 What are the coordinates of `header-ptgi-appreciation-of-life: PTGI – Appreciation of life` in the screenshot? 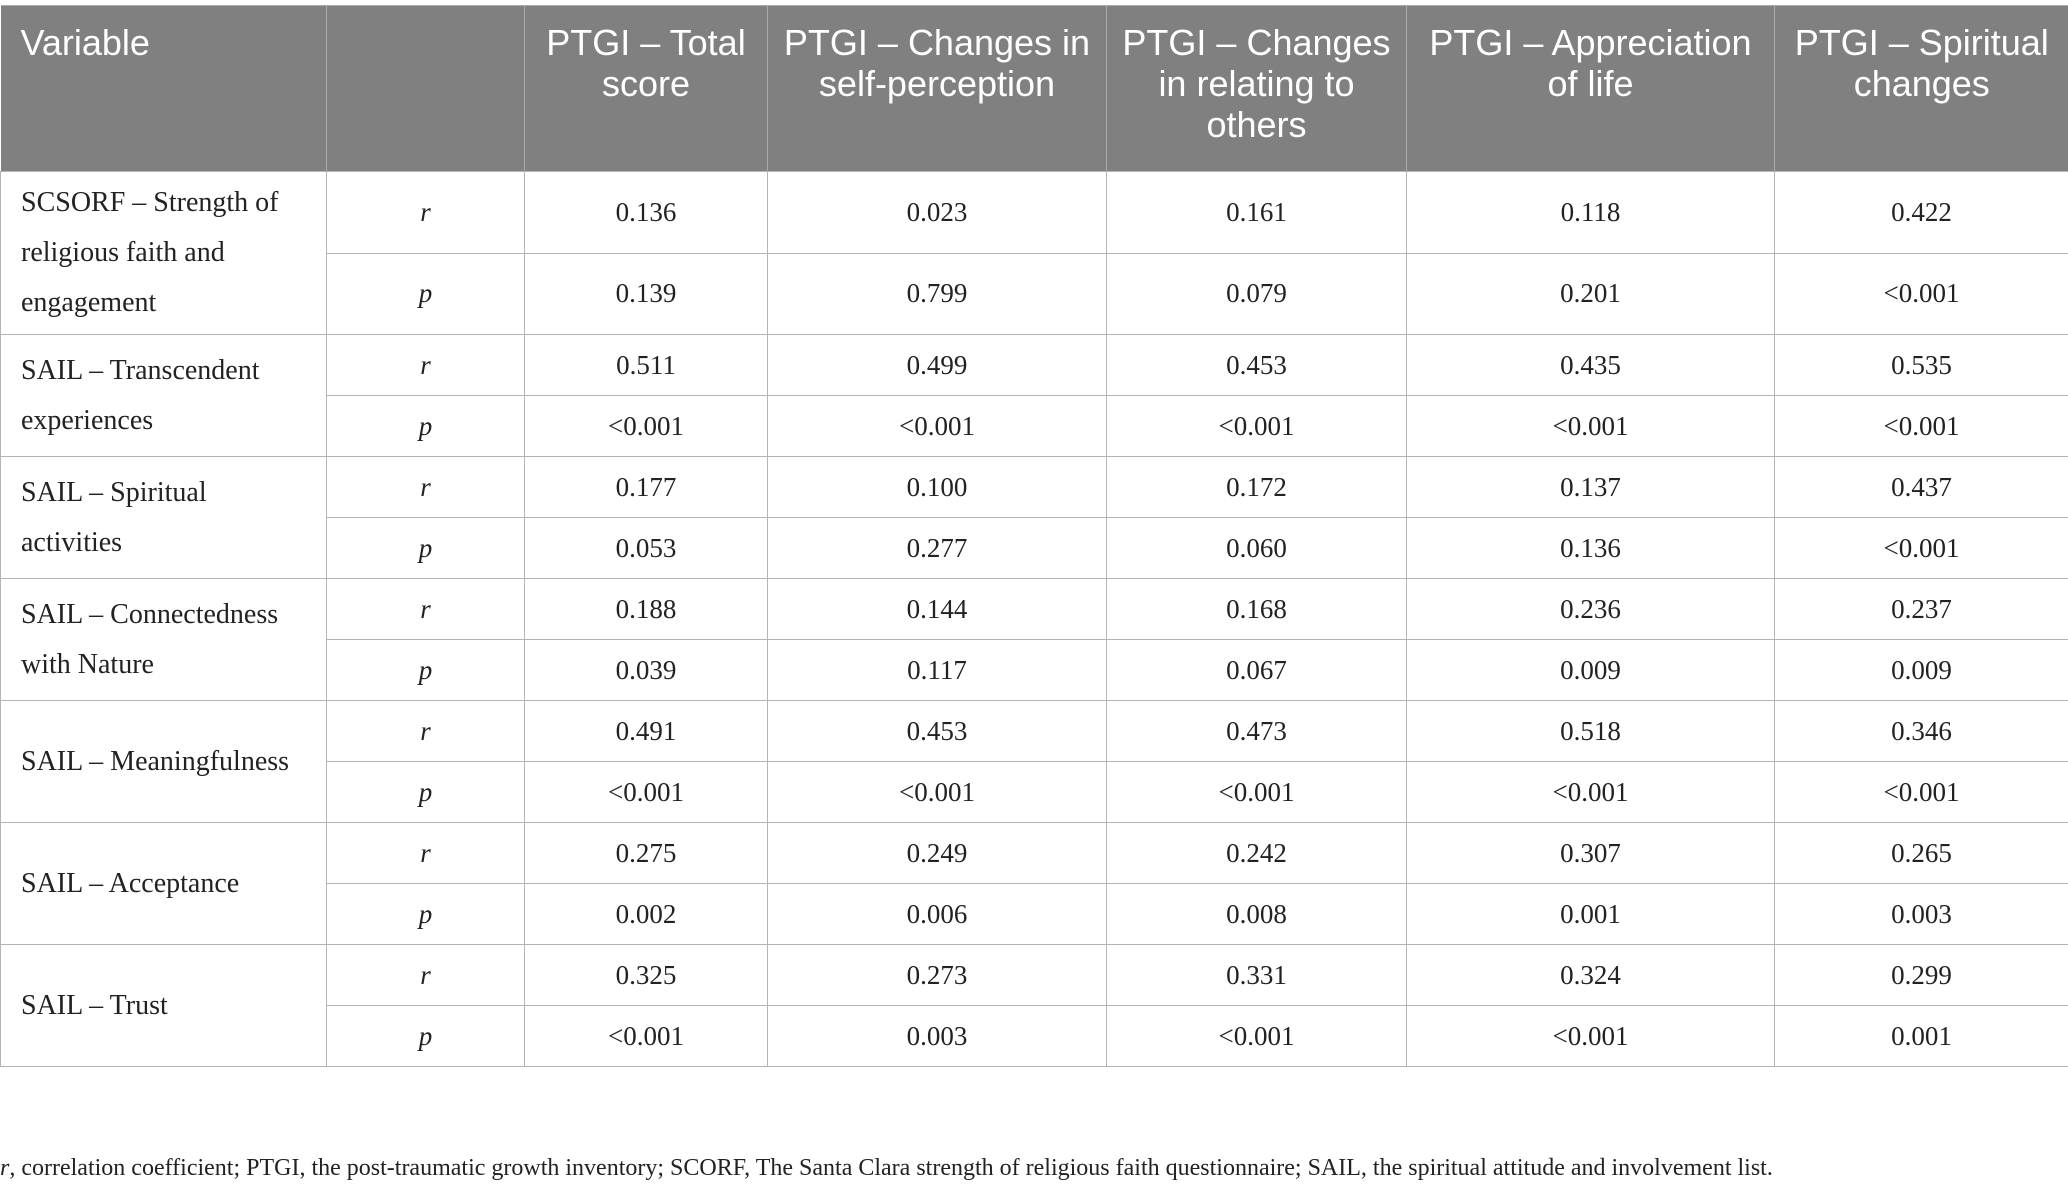 It's located at (1590, 88).